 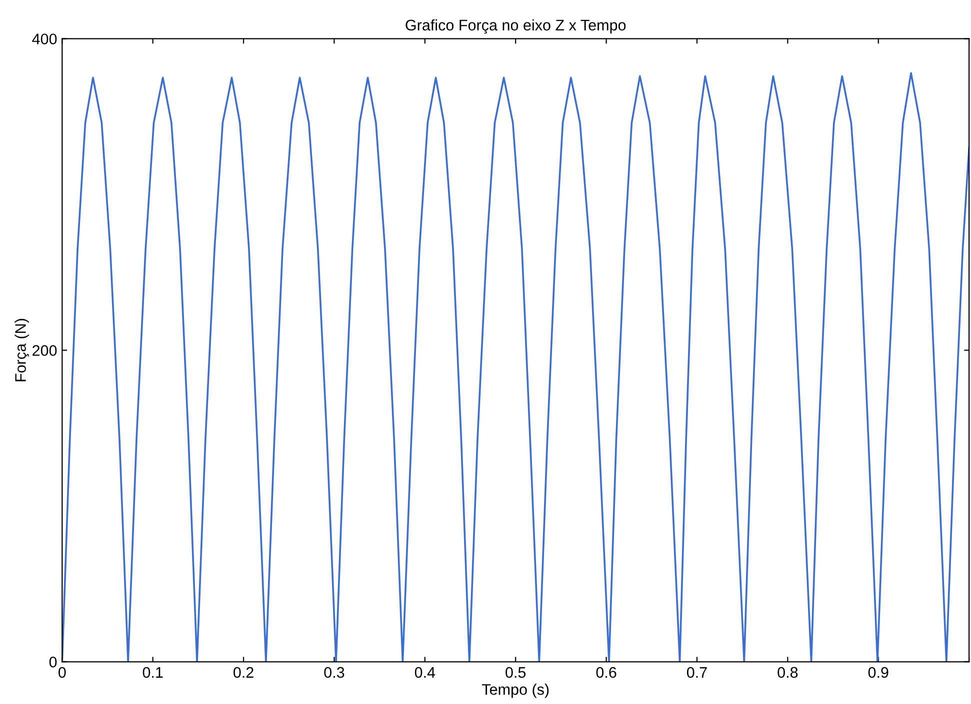 What do you see at coordinates (244, 672) in the screenshot?
I see `x-tick-label: 0.2` at bounding box center [244, 672].